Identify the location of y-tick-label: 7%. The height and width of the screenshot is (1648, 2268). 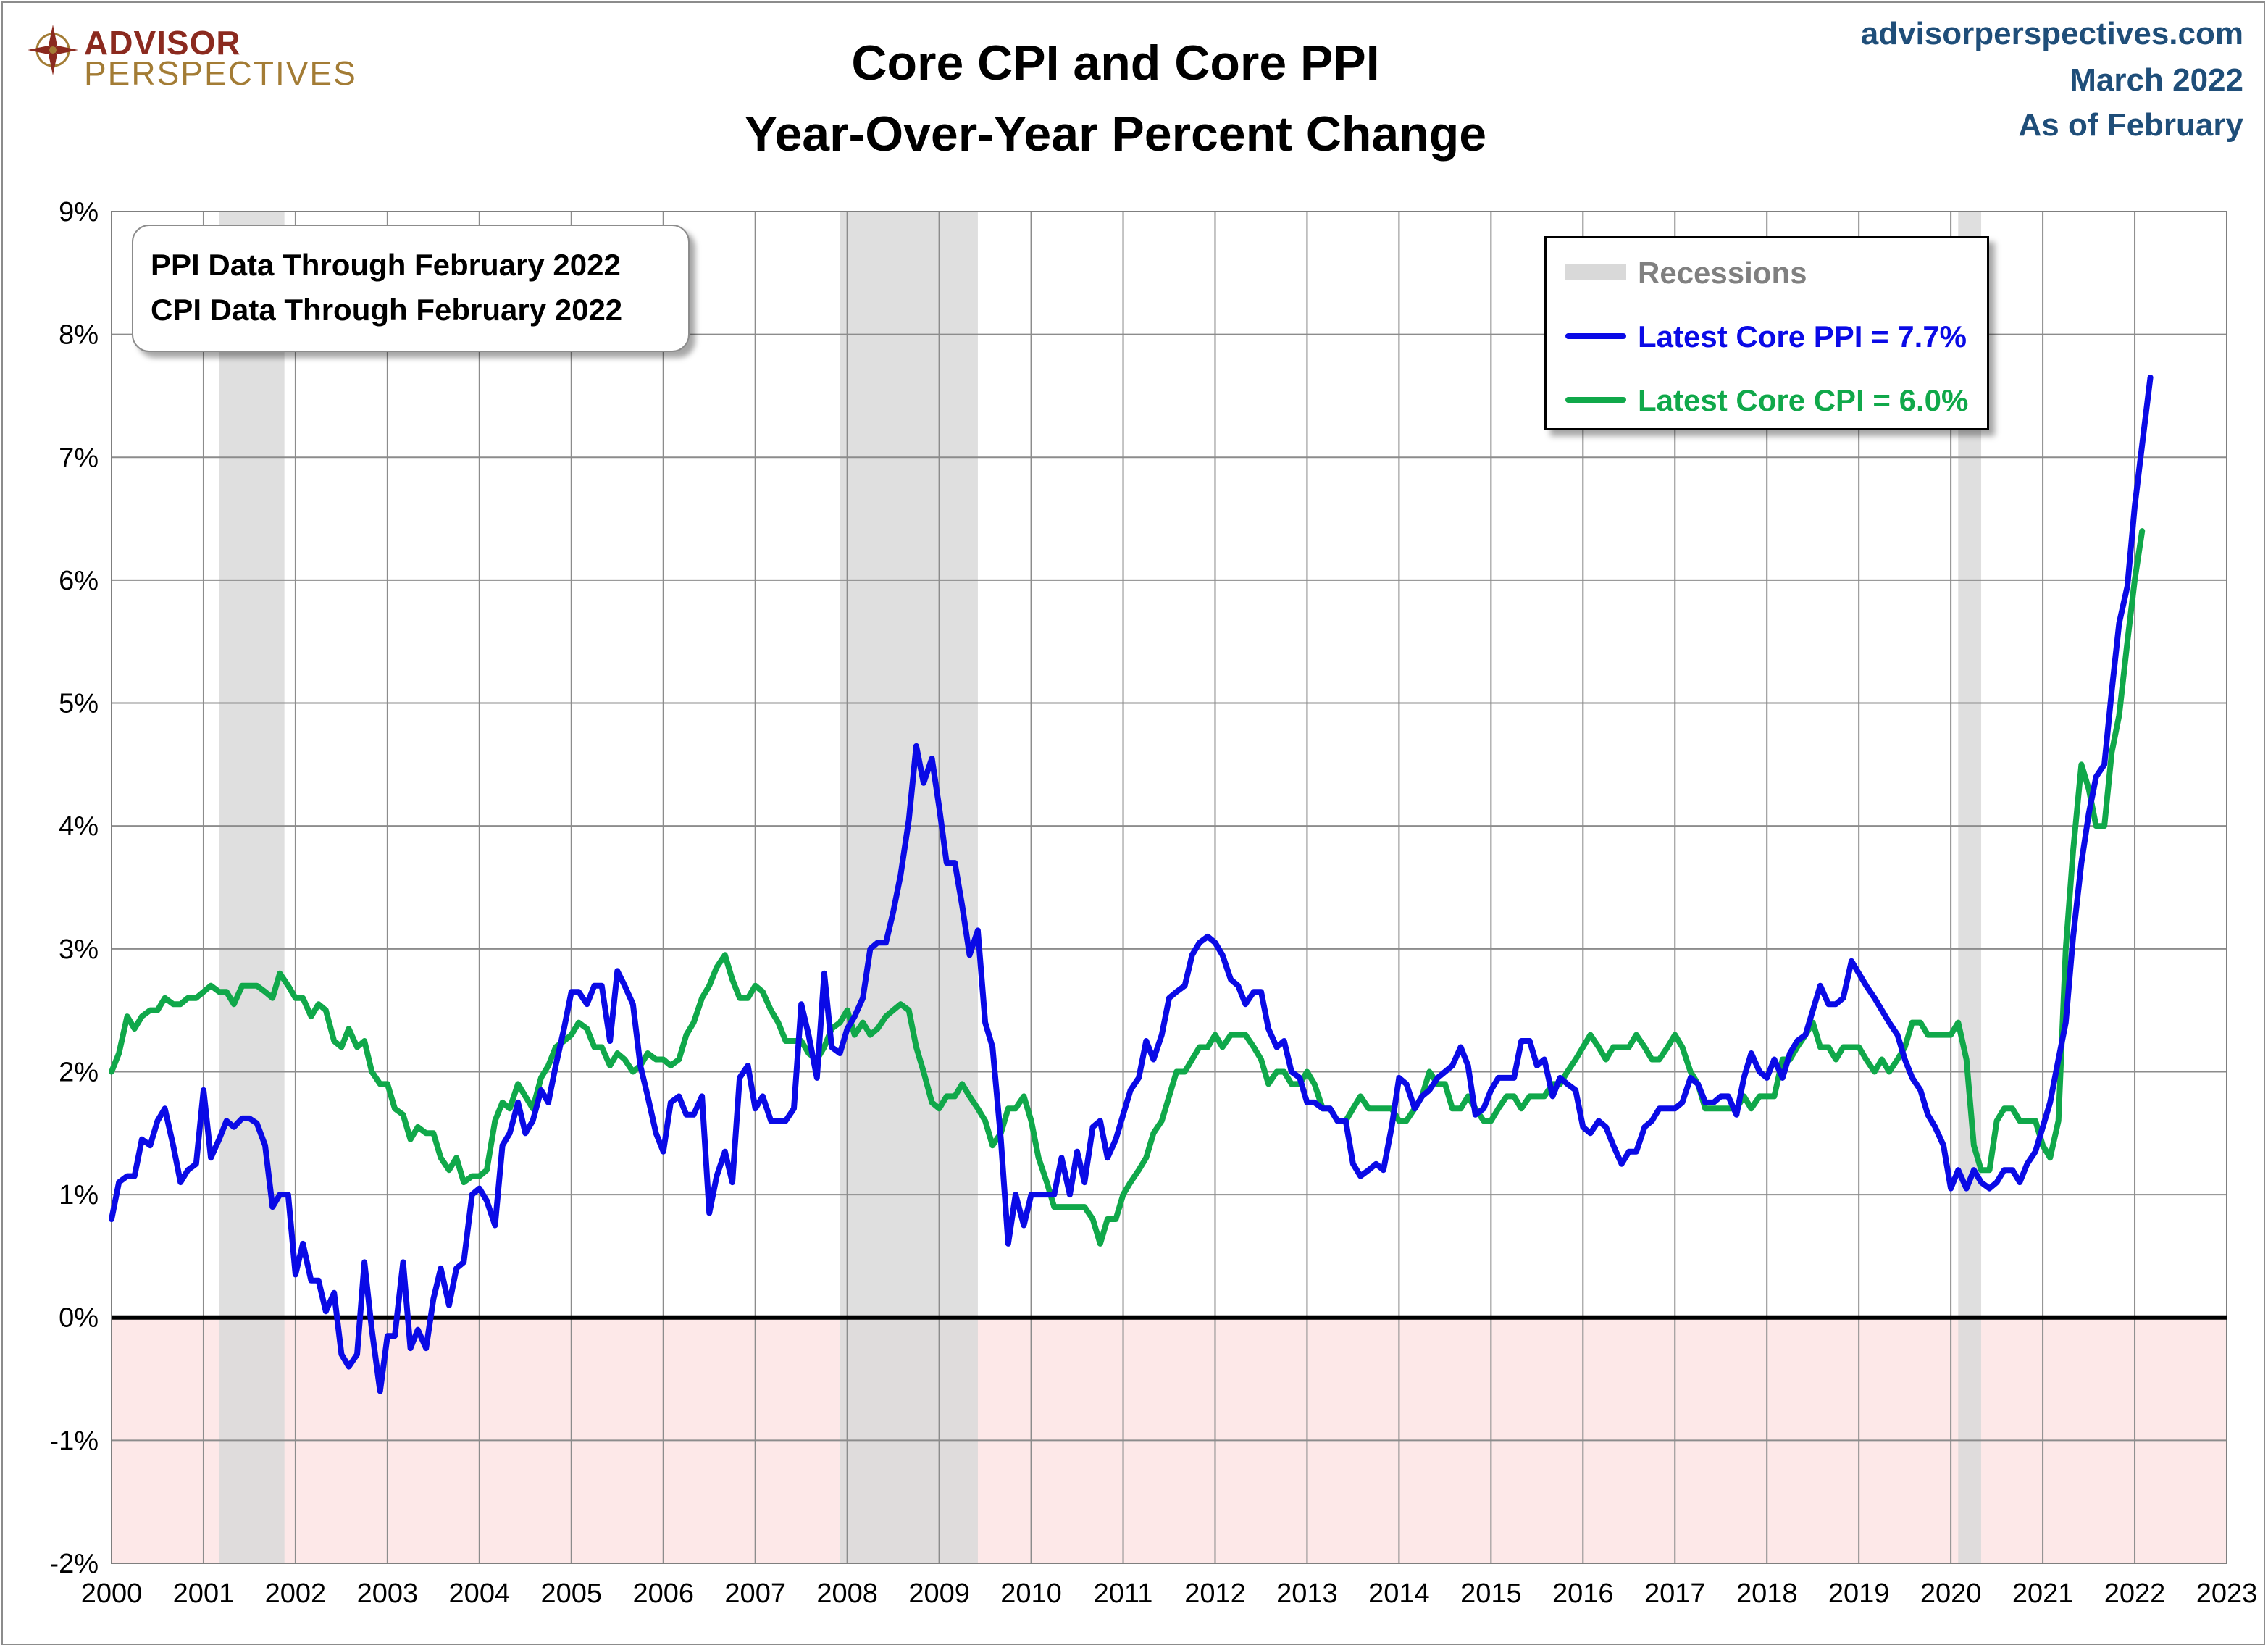
(79, 458).